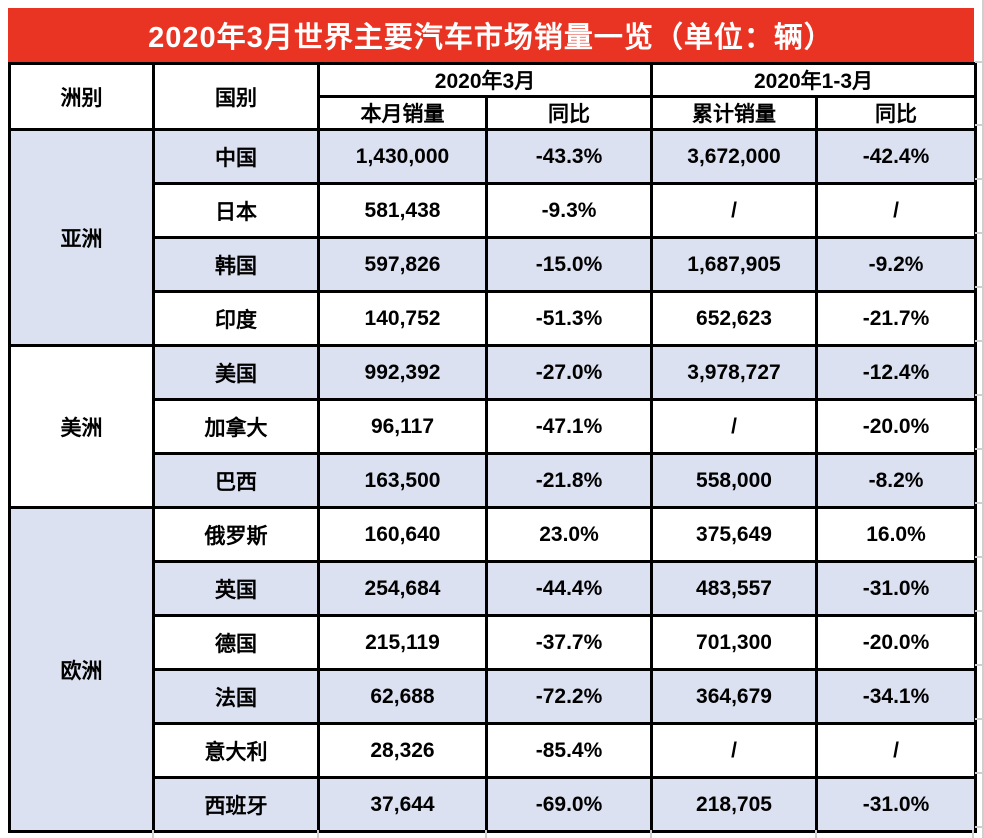 The image size is (984, 838). Describe the element at coordinates (236, 480) in the screenshot. I see `country-cell: 巴西` at that location.